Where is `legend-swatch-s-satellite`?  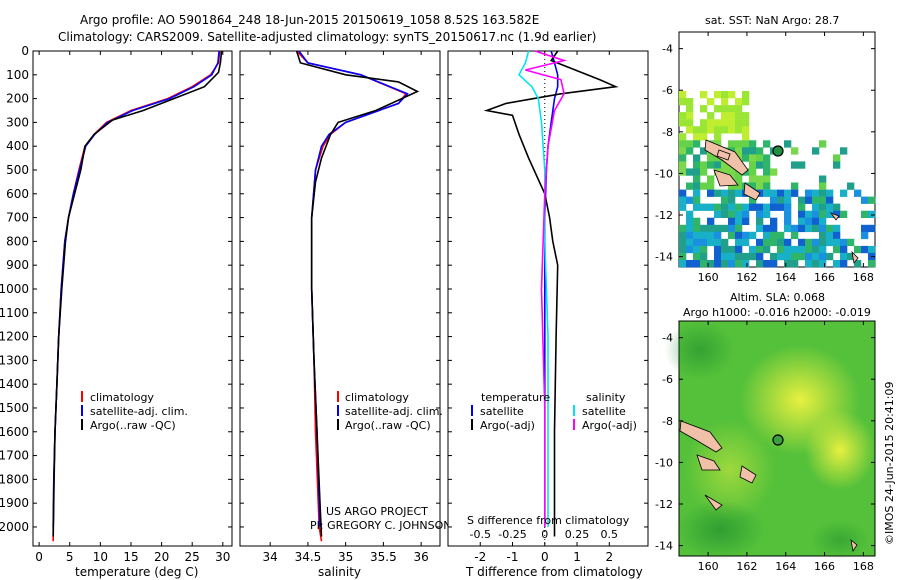
legend-swatch-s-satellite is located at coordinates (574, 410).